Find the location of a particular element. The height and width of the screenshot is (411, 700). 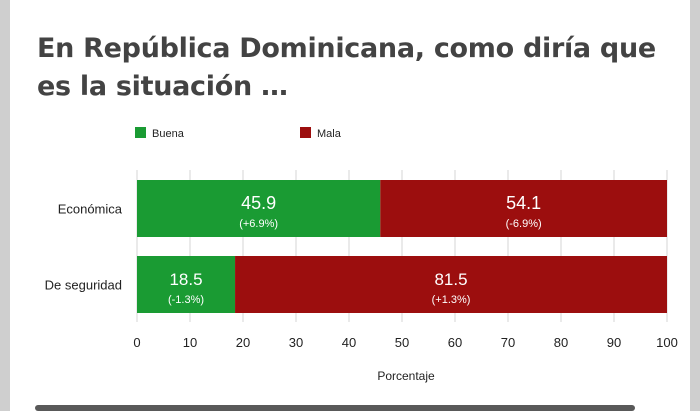

x-tick-label: 70 is located at coordinates (508, 342).